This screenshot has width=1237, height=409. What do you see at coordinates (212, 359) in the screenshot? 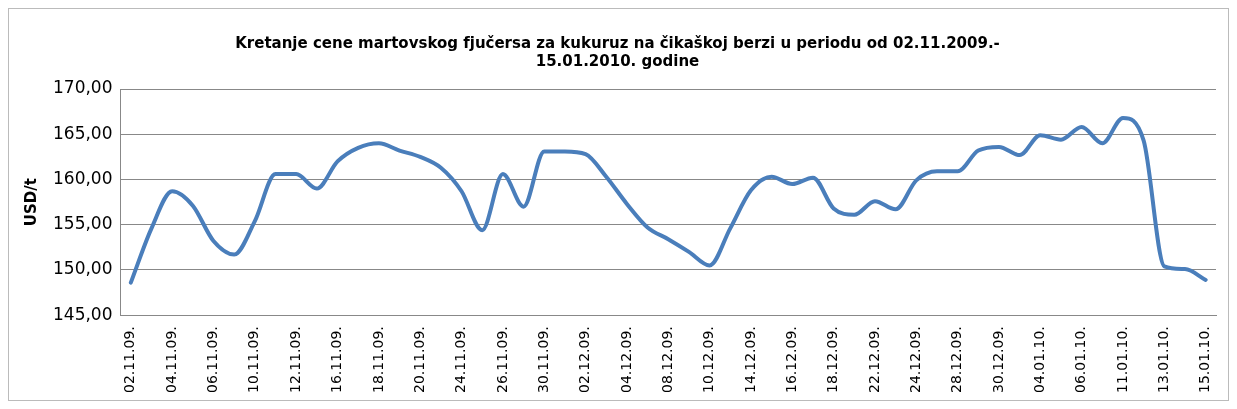
I see `x-tick-label: 06.11.09.` at bounding box center [212, 359].